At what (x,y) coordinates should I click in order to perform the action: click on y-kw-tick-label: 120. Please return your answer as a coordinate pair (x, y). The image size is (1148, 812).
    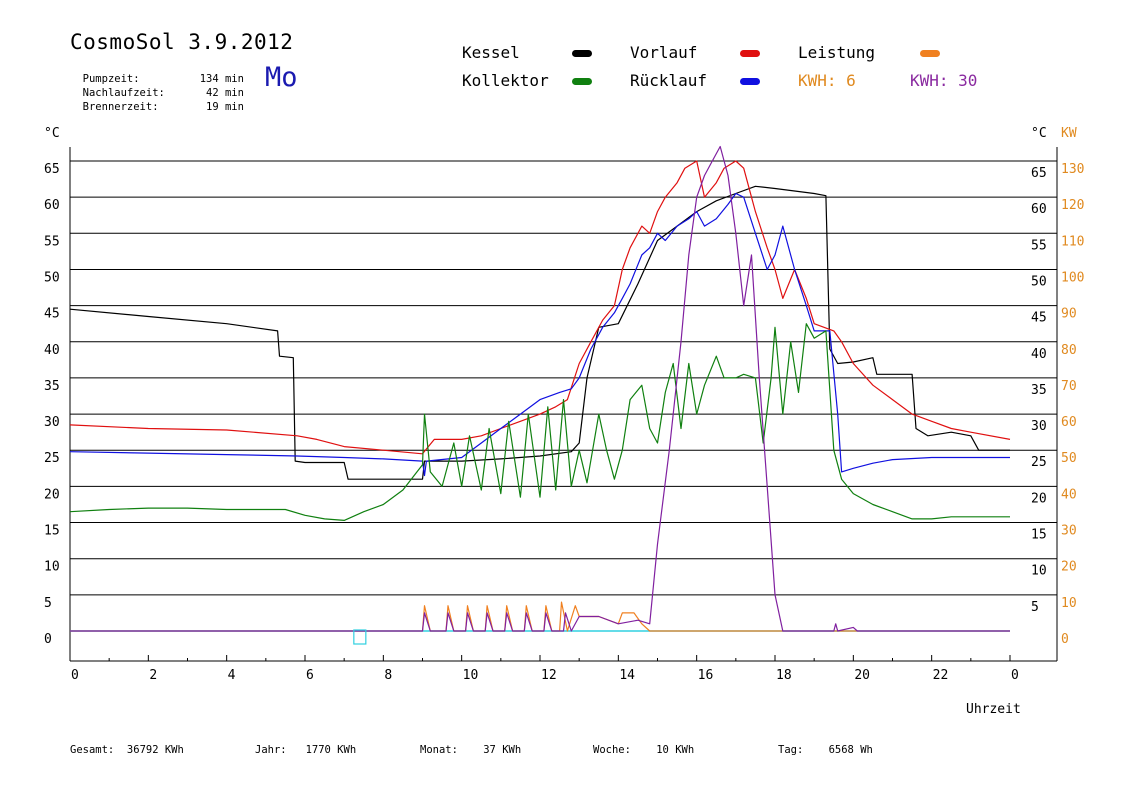
    Looking at the image, I should click on (1072, 205).